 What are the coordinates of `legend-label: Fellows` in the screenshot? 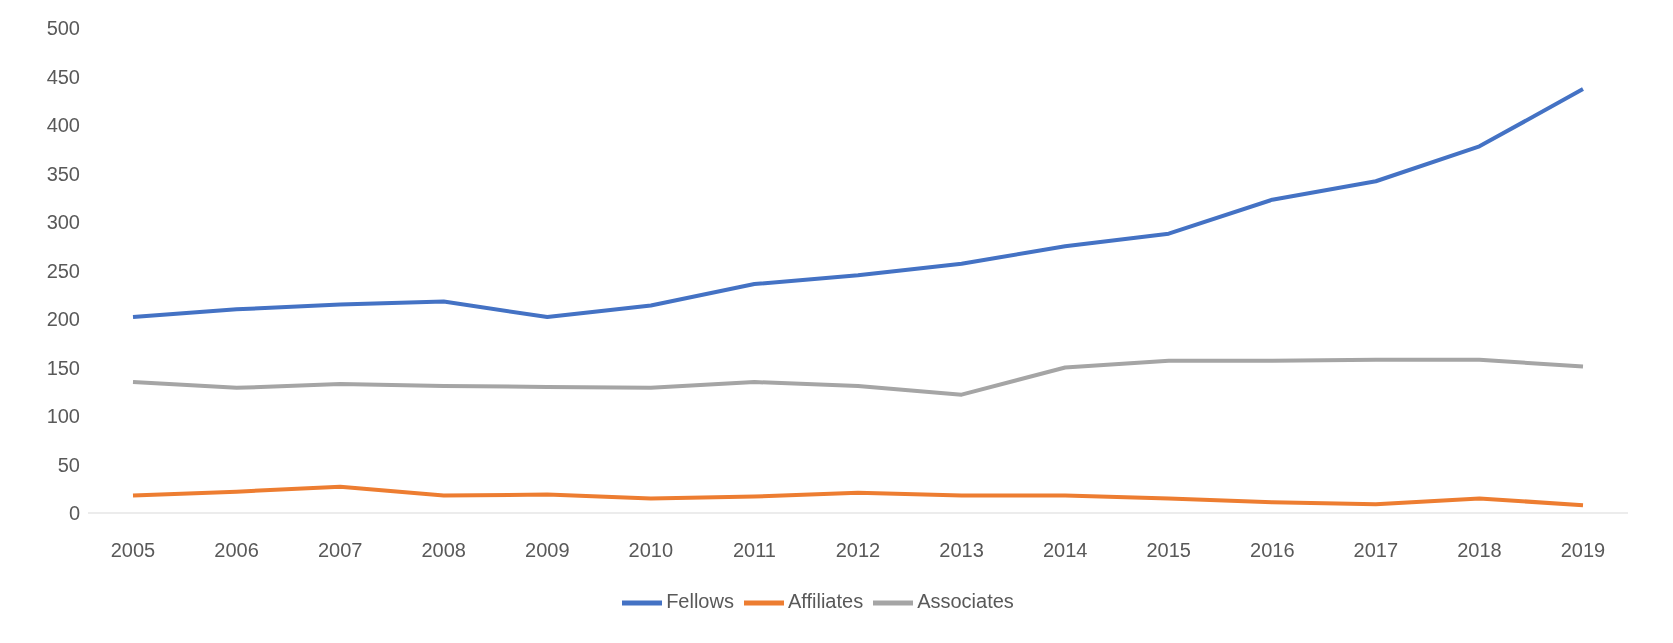 It's located at (700, 601).